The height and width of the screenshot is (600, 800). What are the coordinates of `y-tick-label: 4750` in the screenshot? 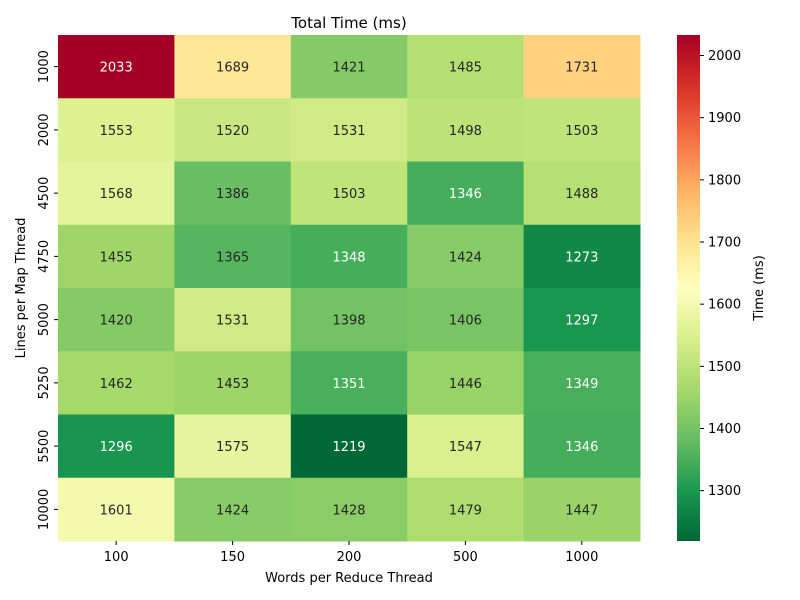 It's located at (44, 256).